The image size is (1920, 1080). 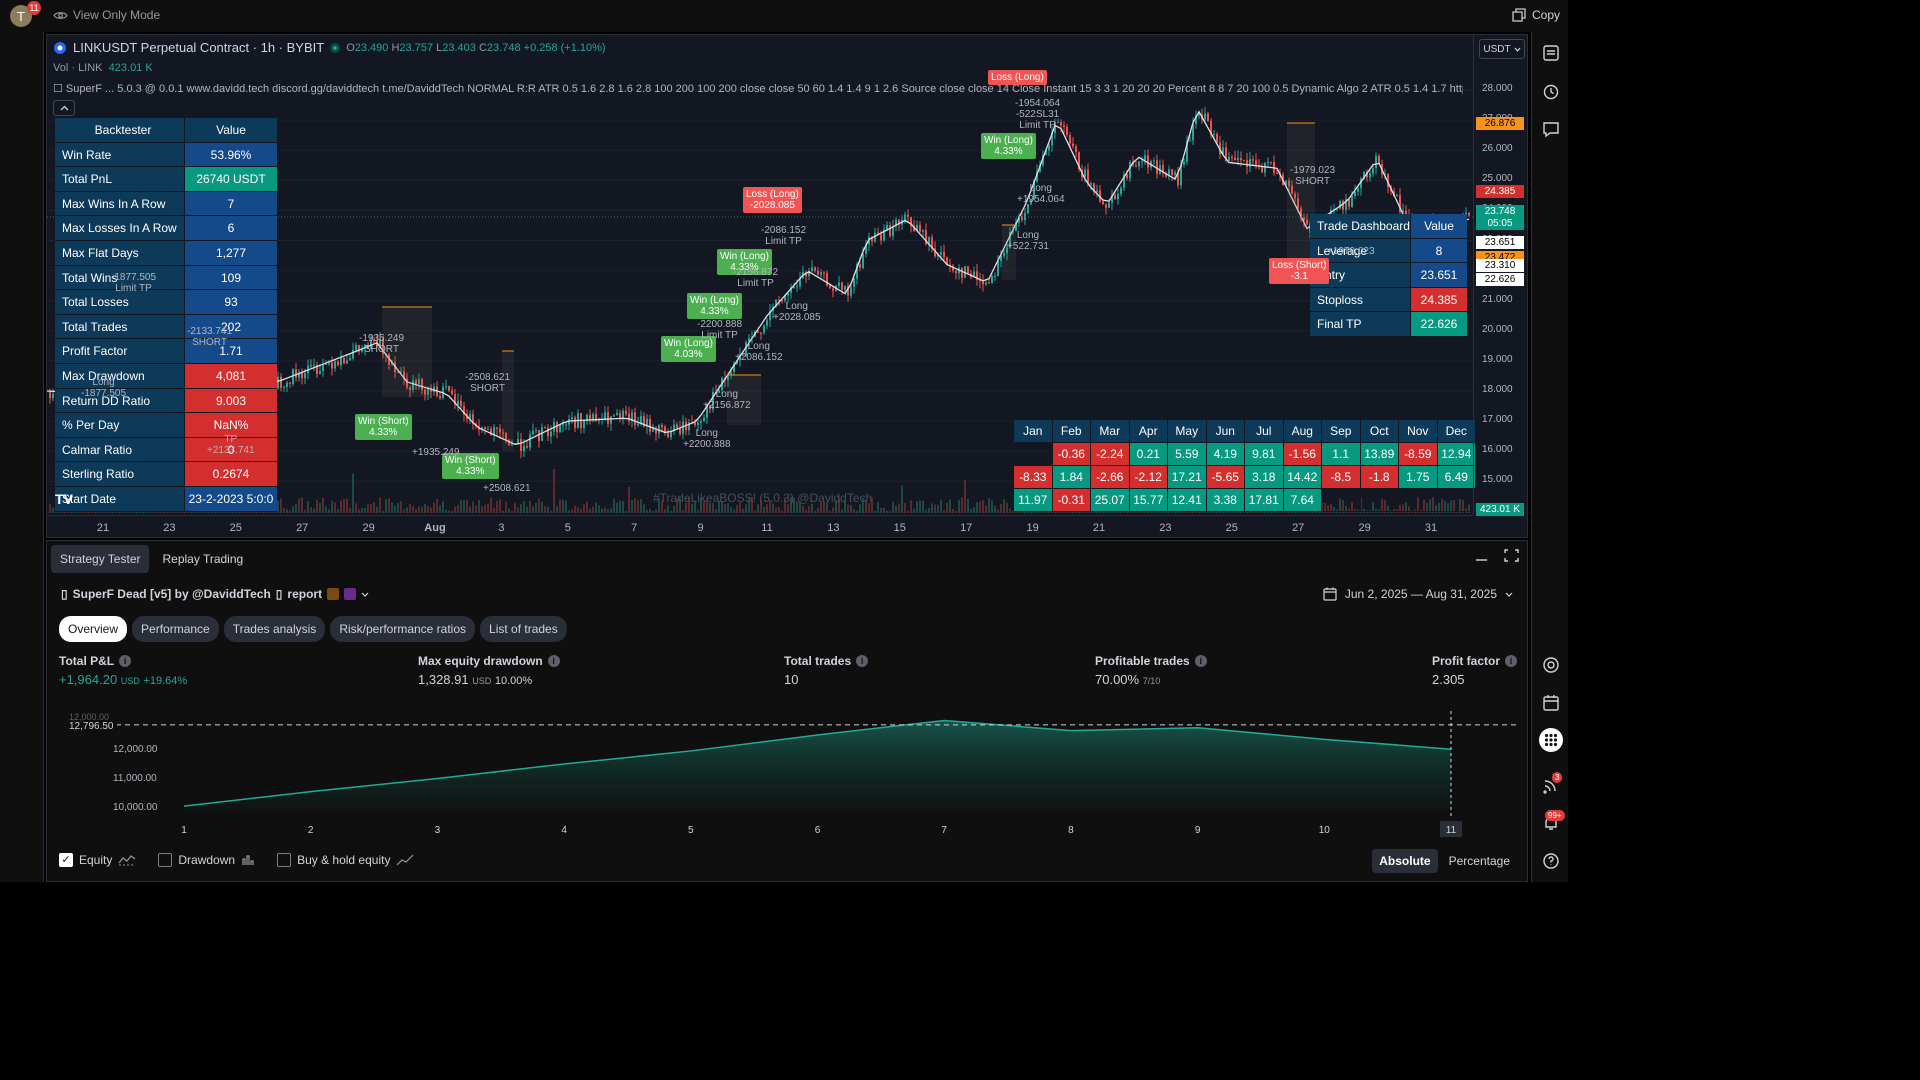 What do you see at coordinates (171, 594) in the screenshot?
I see `strategy-name: SuperF Dead [v5] by @DaviddTech` at bounding box center [171, 594].